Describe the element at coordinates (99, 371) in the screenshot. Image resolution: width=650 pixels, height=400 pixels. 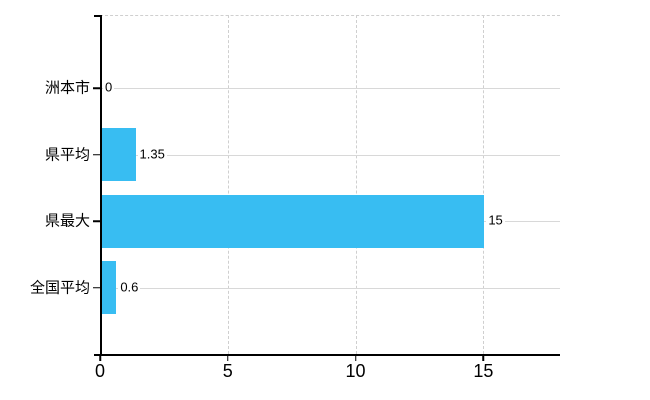
I see `x-tick-label: 0` at that location.